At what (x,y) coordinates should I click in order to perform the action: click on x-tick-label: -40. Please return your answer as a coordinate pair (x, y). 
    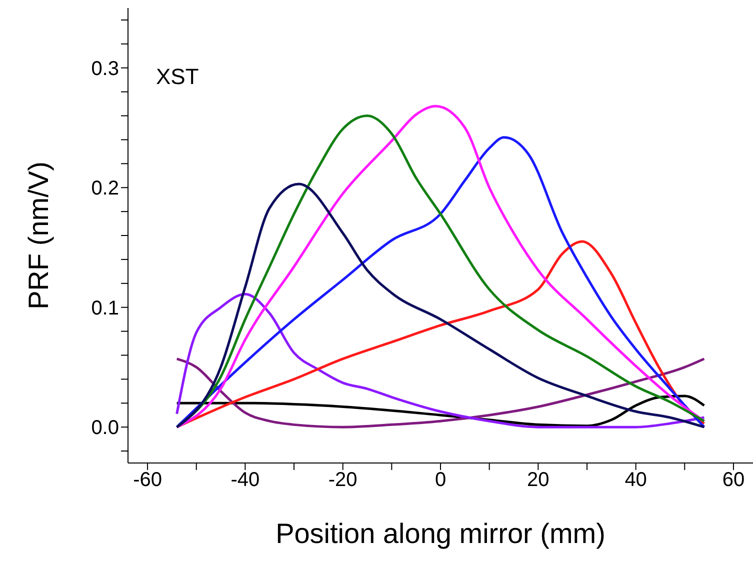
    Looking at the image, I should click on (245, 480).